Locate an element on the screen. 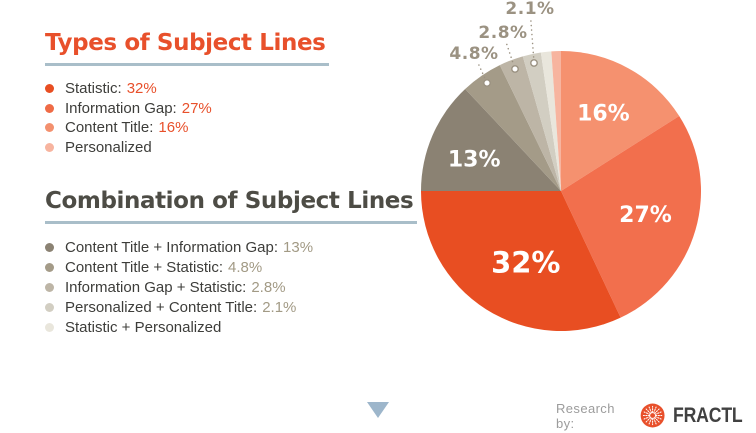  legend-label: Content Title: is located at coordinates (109, 128).